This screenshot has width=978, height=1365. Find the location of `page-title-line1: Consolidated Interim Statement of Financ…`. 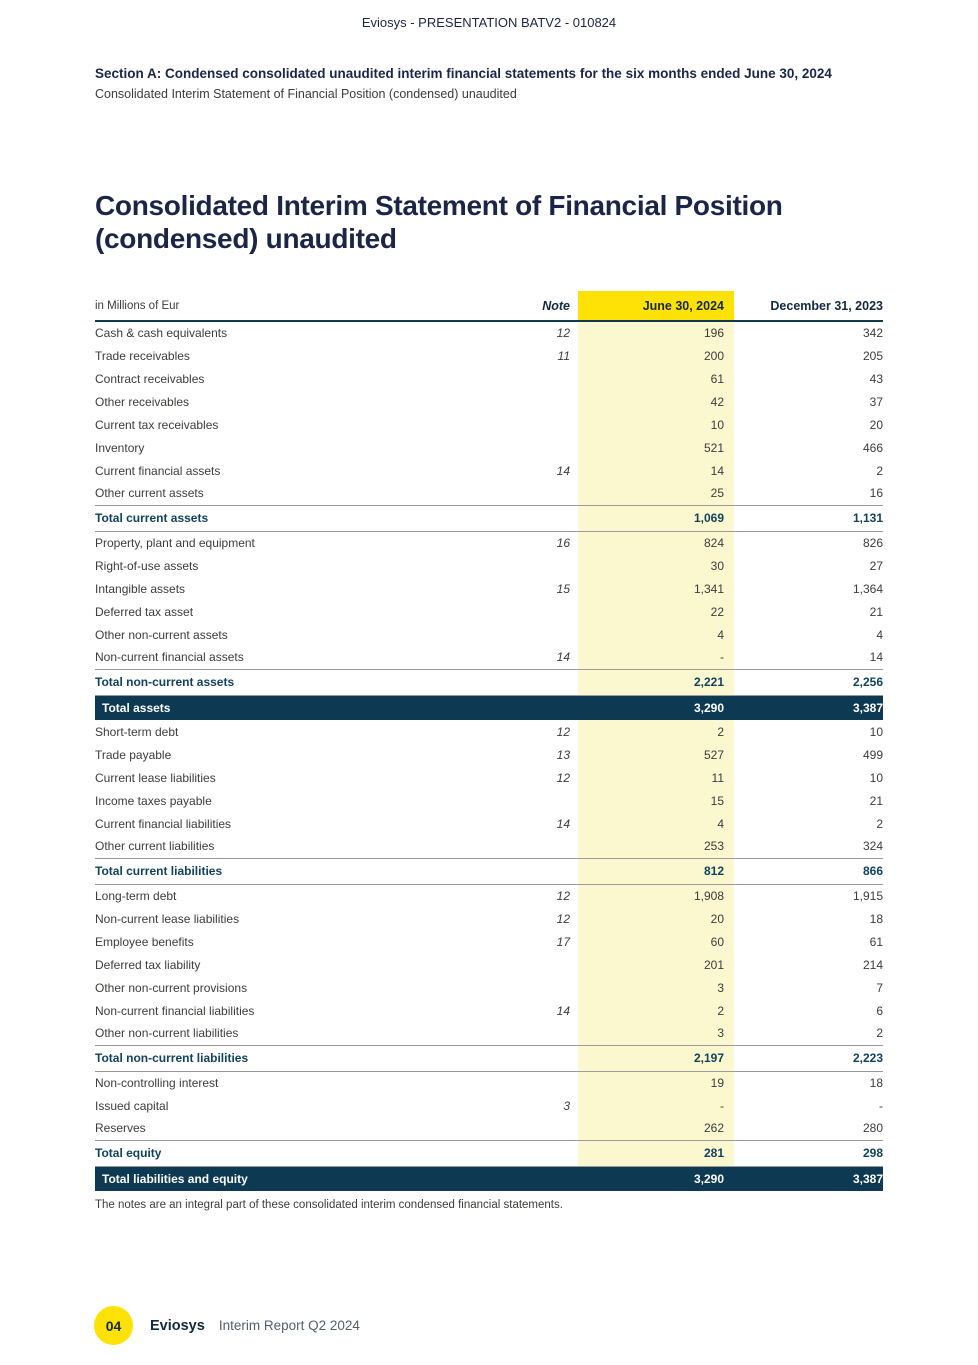

page-title-line1: Consolidated Interim Statement of Financ… is located at coordinates (439, 205).